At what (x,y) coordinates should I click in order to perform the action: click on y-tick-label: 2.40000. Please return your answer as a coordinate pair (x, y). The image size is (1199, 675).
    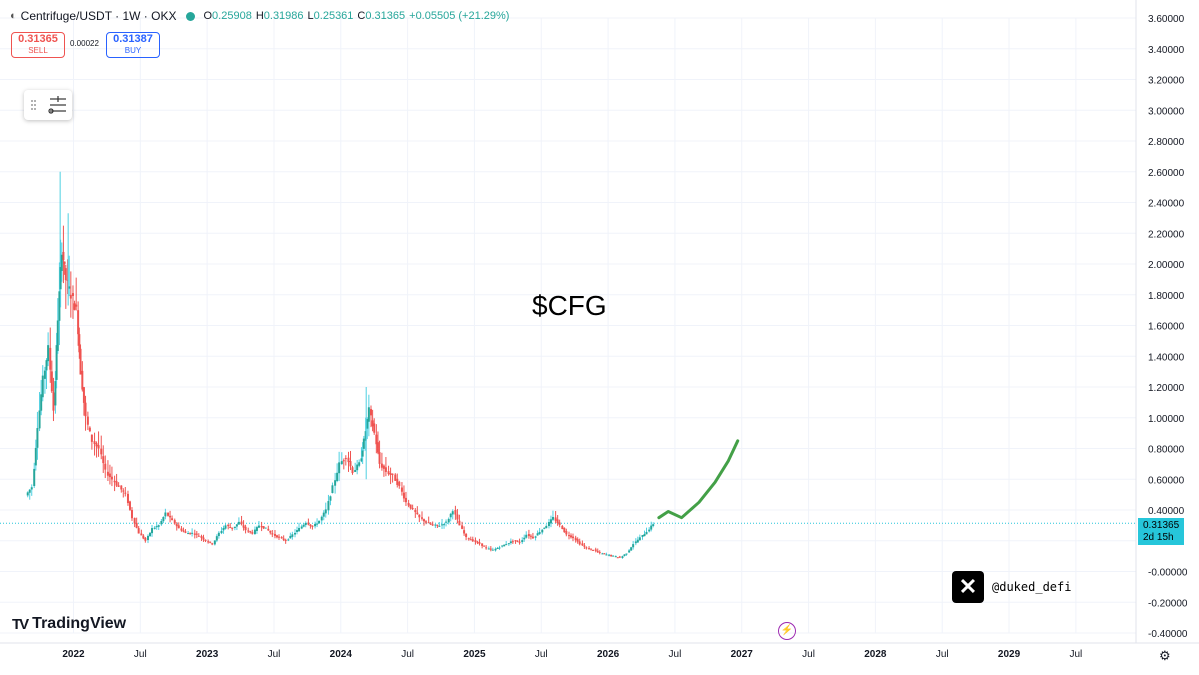
    Looking at the image, I should click on (1166, 204).